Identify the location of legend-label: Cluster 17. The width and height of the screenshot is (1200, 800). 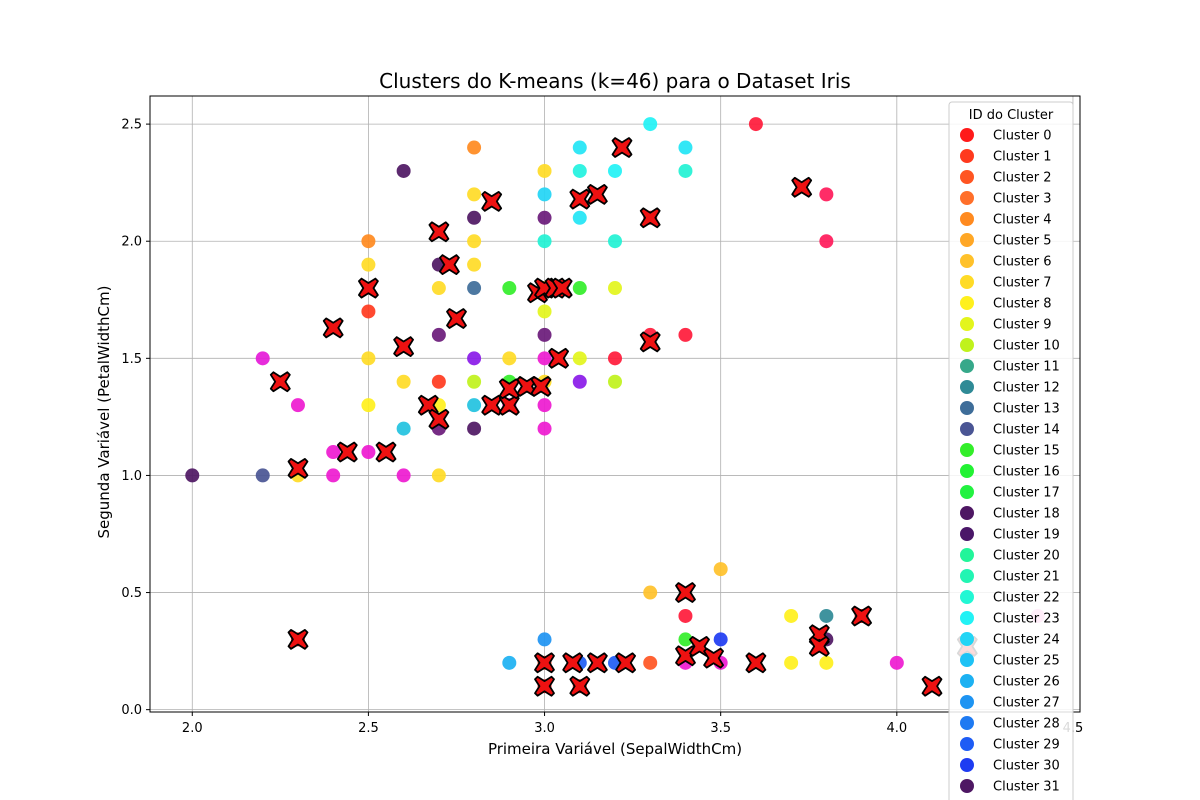
(1026, 493).